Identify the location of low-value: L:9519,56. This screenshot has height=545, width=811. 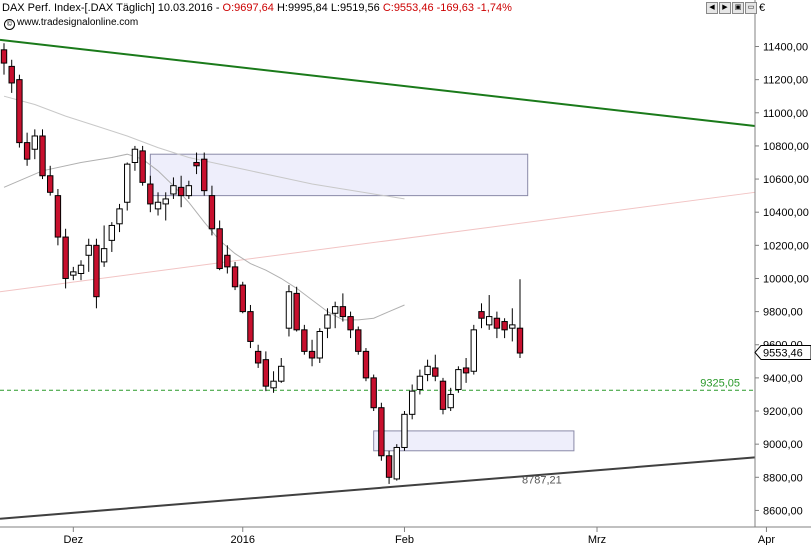
(355, 8).